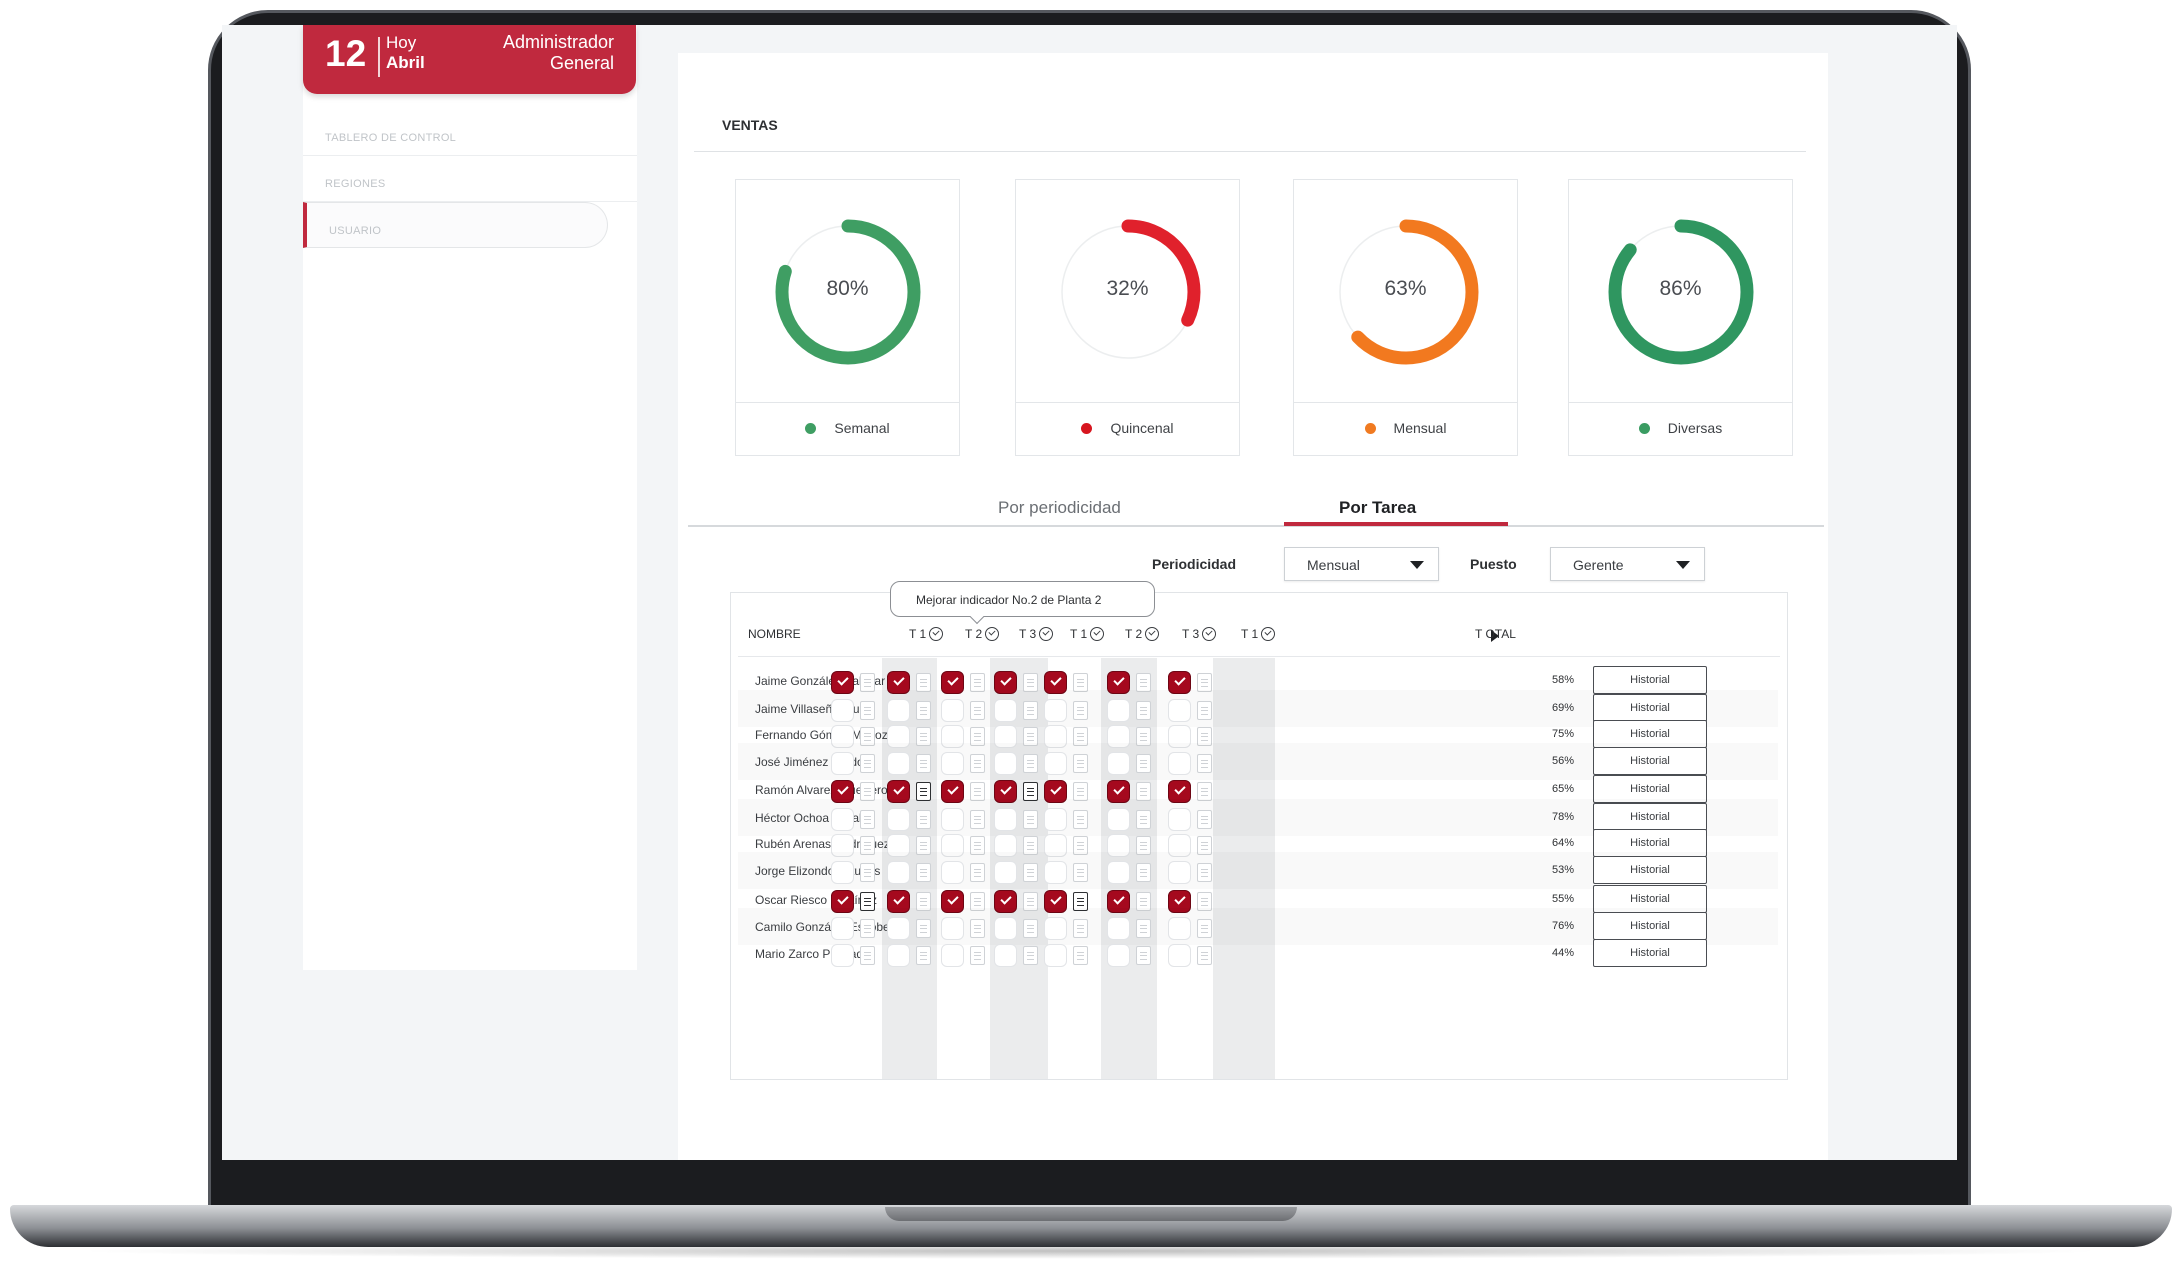  What do you see at coordinates (470, 133) in the screenshot?
I see `sidebar-item-tablero: TABLERO DE CONTROL` at bounding box center [470, 133].